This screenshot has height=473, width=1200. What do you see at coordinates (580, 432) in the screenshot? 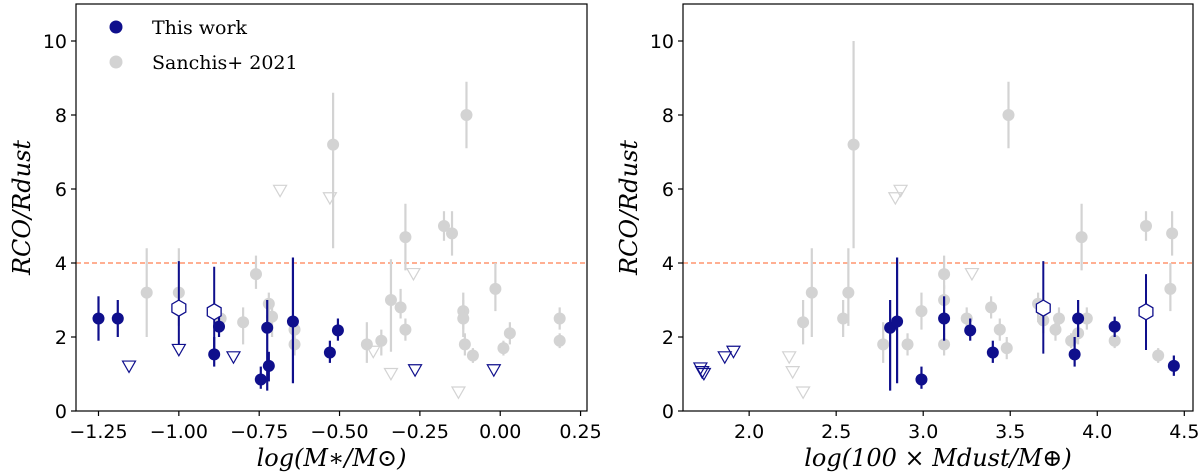
I see `x-tick-label: 0.25` at bounding box center [580, 432].